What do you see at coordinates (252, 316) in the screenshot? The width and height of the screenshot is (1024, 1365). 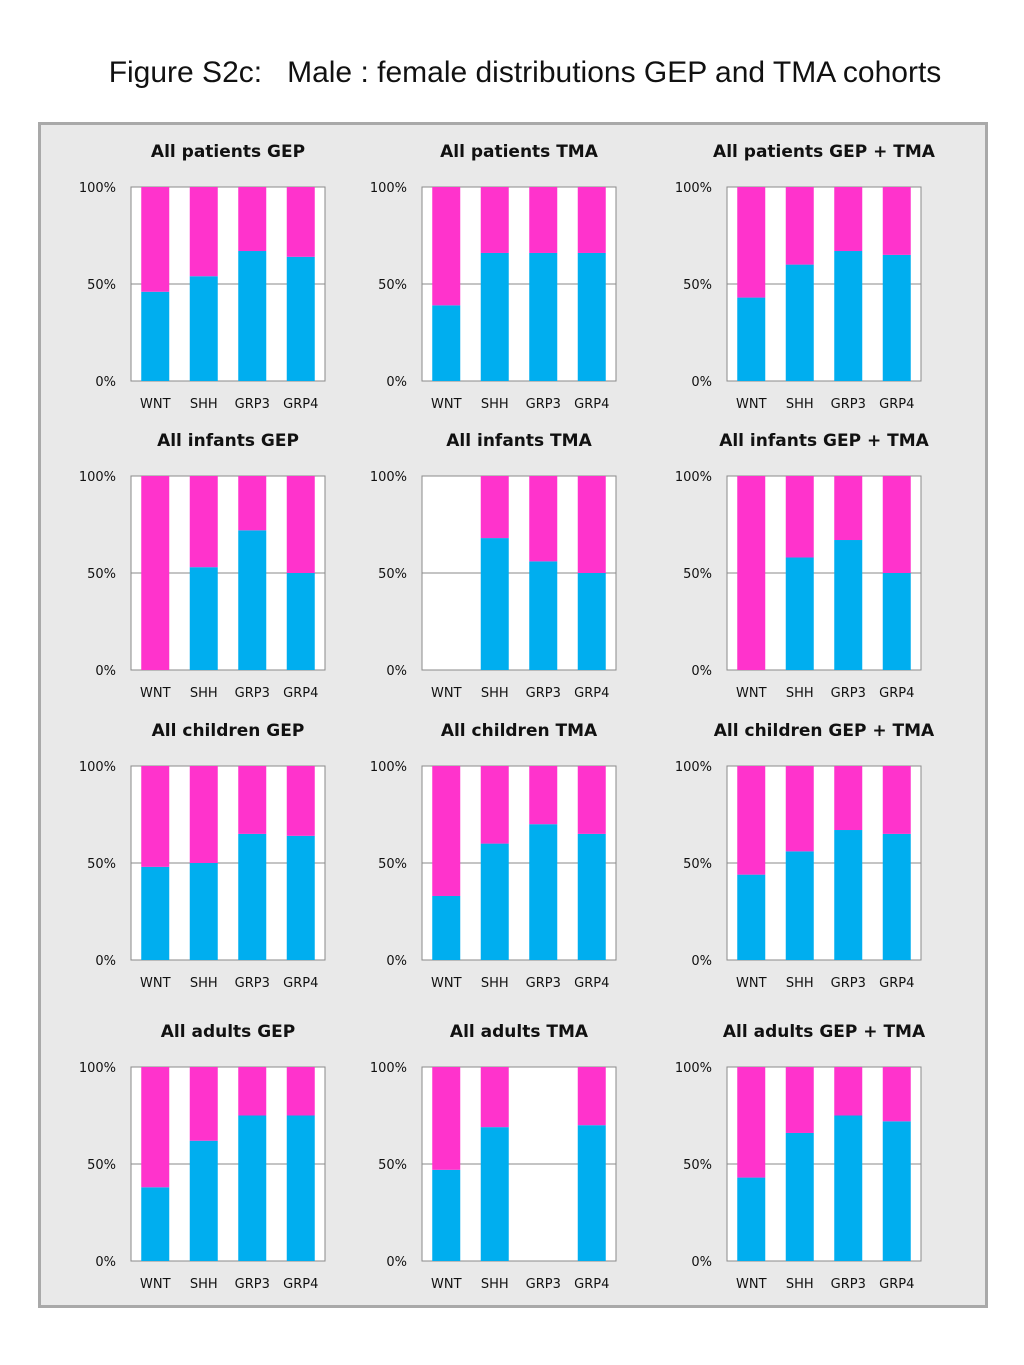 I see `chart-1-bar-grp3-male` at bounding box center [252, 316].